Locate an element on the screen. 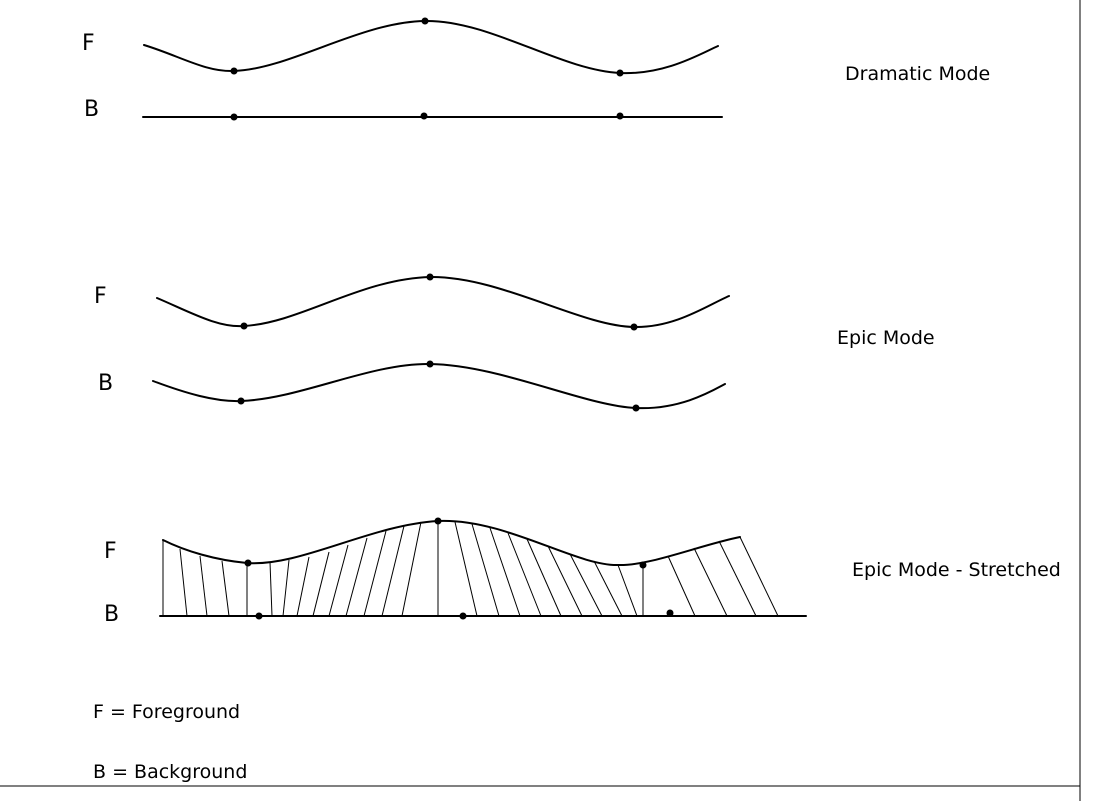  dramatic-mode-title: Dramatic Mode is located at coordinates (917, 74).